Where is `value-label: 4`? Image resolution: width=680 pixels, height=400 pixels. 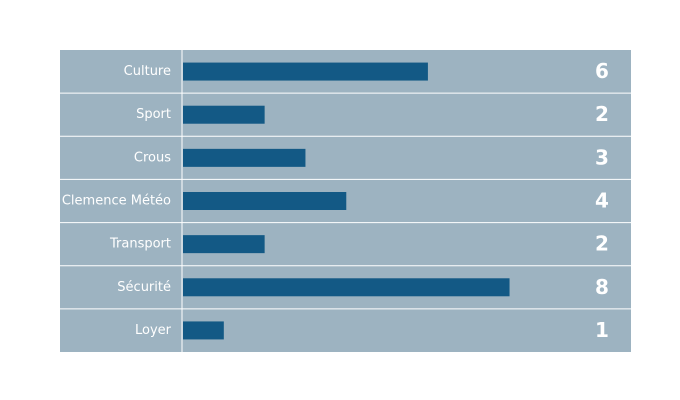 value-label: 4 is located at coordinates (602, 201).